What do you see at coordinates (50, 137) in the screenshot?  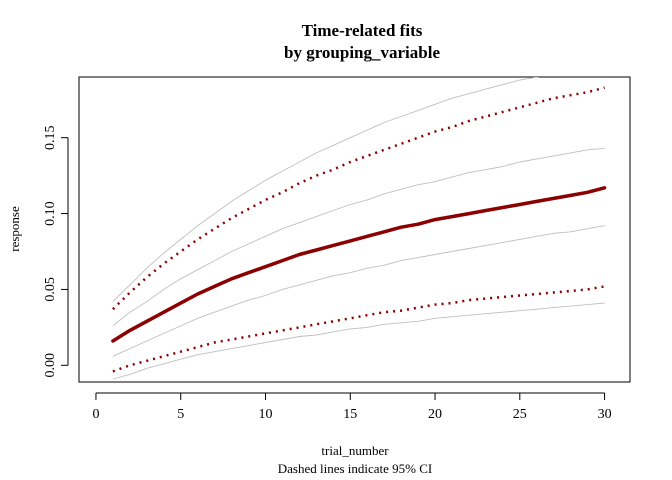 I see `y-tick-label: 0.15` at bounding box center [50, 137].